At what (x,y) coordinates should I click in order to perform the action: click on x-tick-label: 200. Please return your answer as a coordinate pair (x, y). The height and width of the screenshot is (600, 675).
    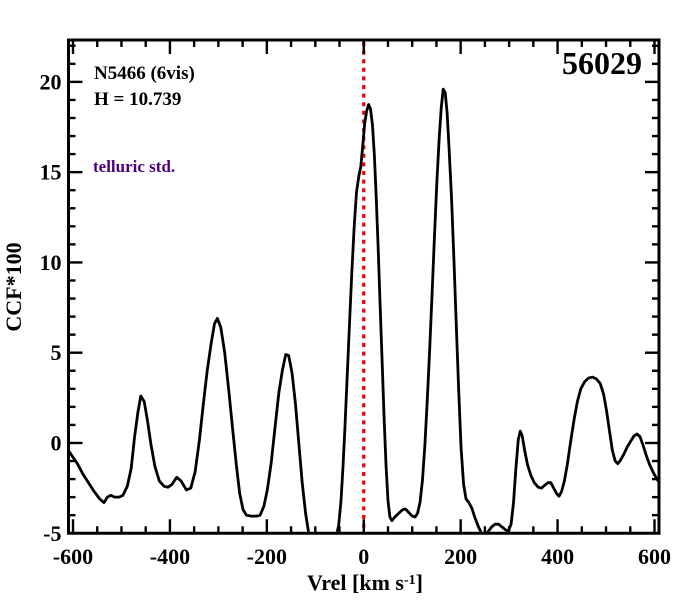
    Looking at the image, I should click on (460, 556).